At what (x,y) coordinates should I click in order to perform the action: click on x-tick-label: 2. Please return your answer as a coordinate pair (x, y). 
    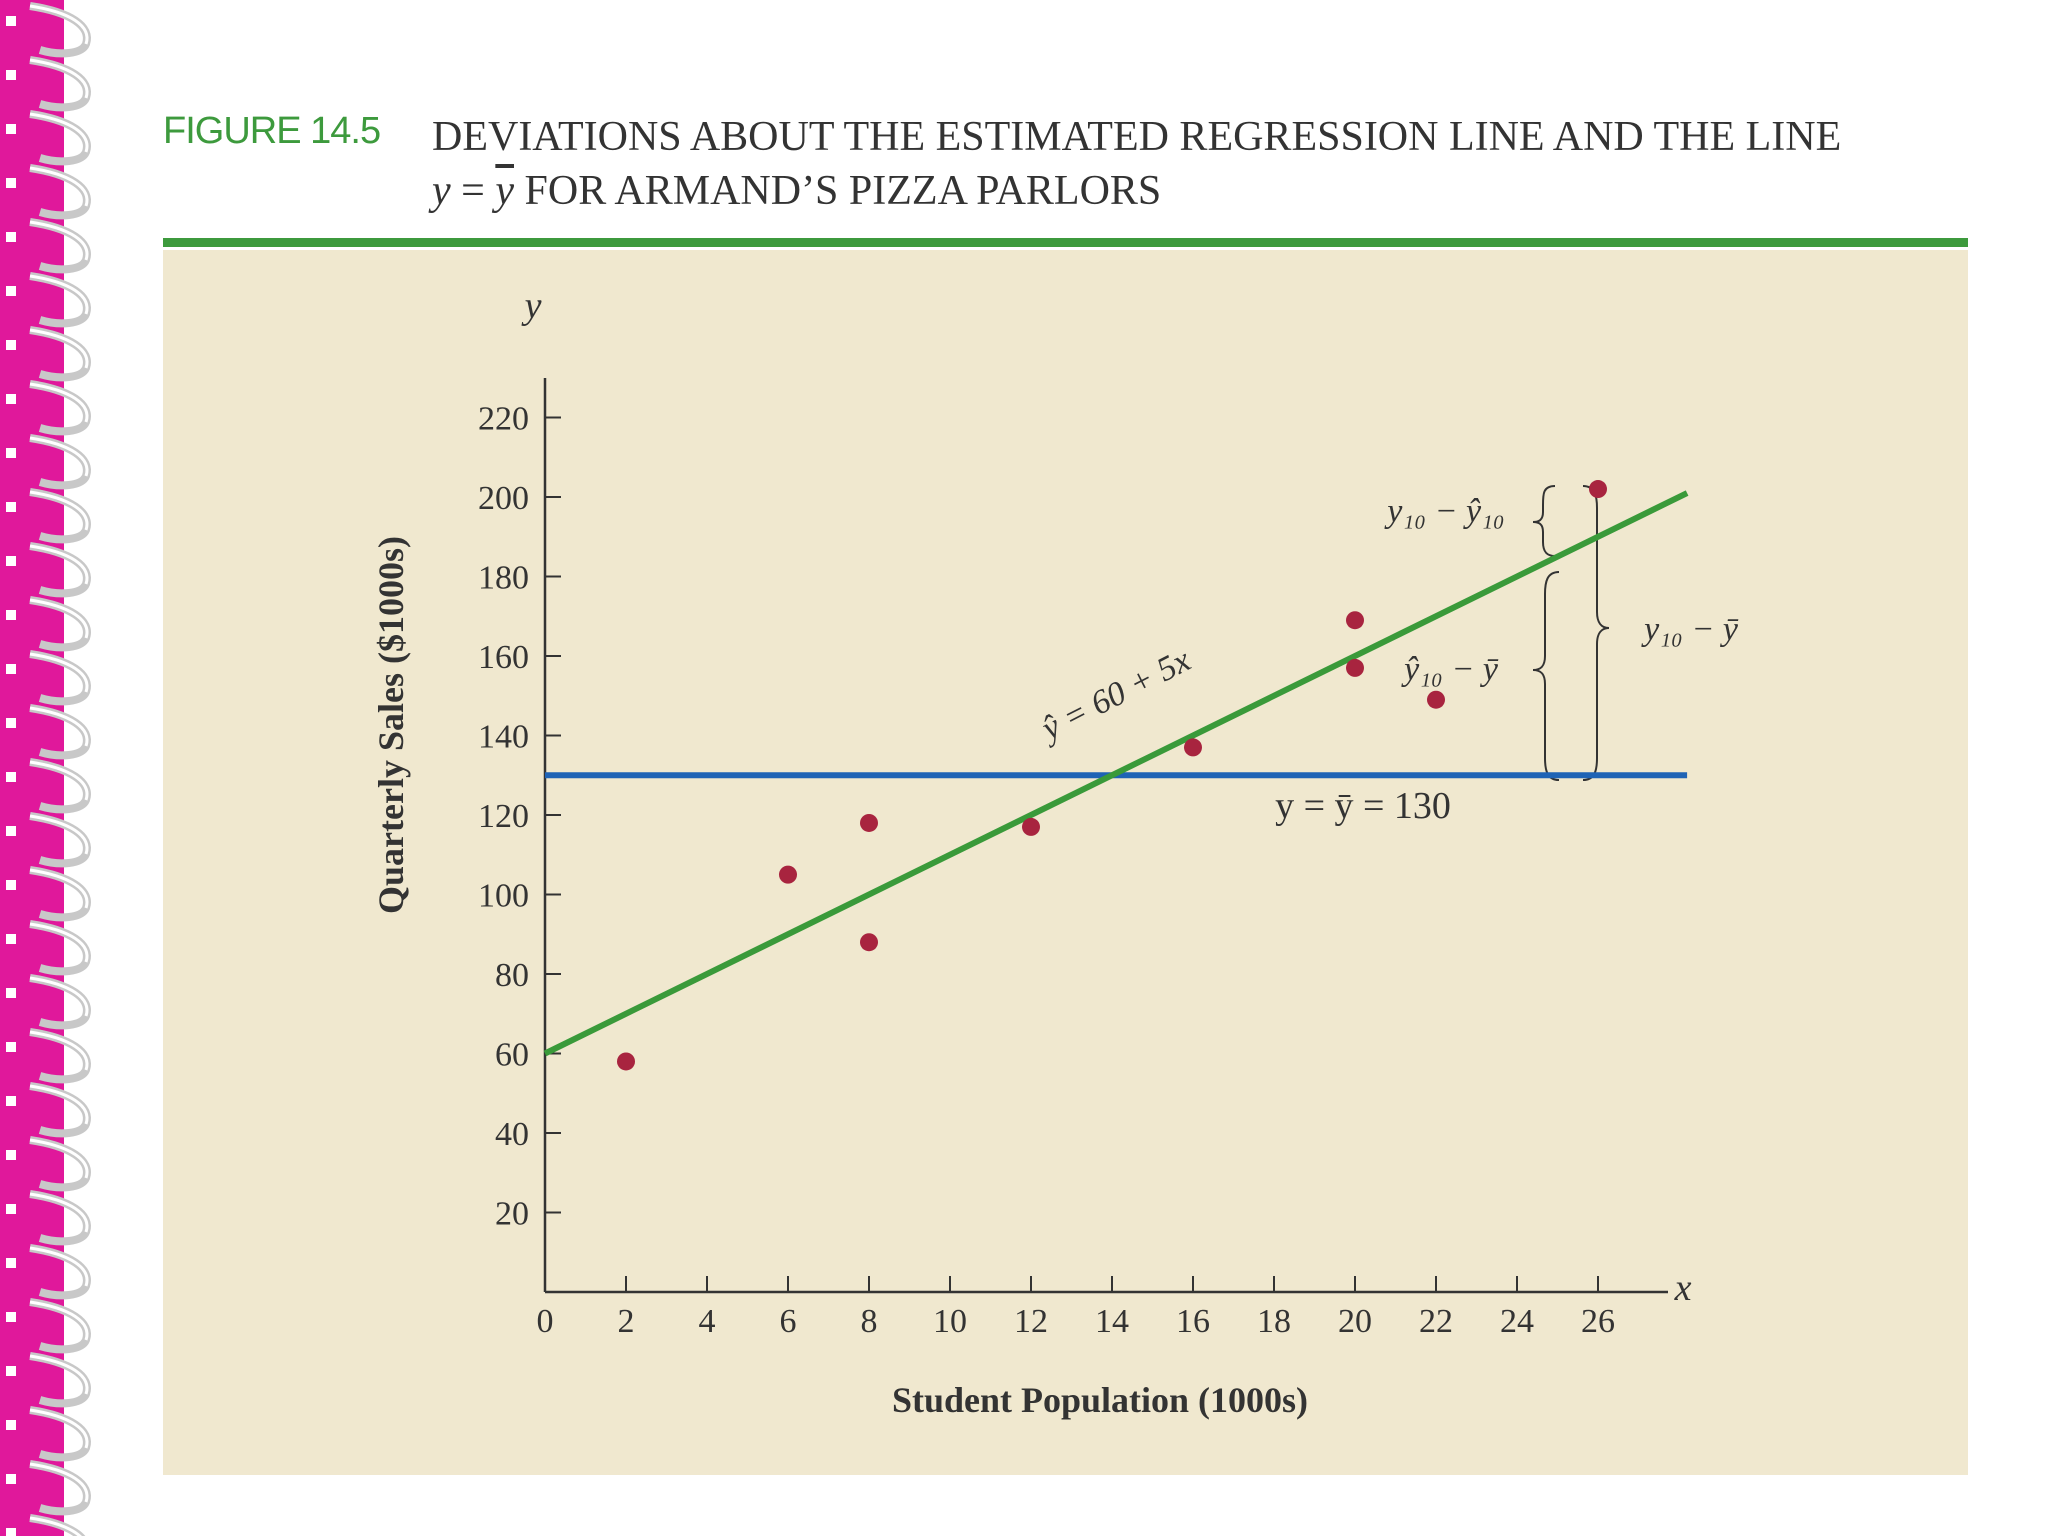
    Looking at the image, I should click on (626, 1321).